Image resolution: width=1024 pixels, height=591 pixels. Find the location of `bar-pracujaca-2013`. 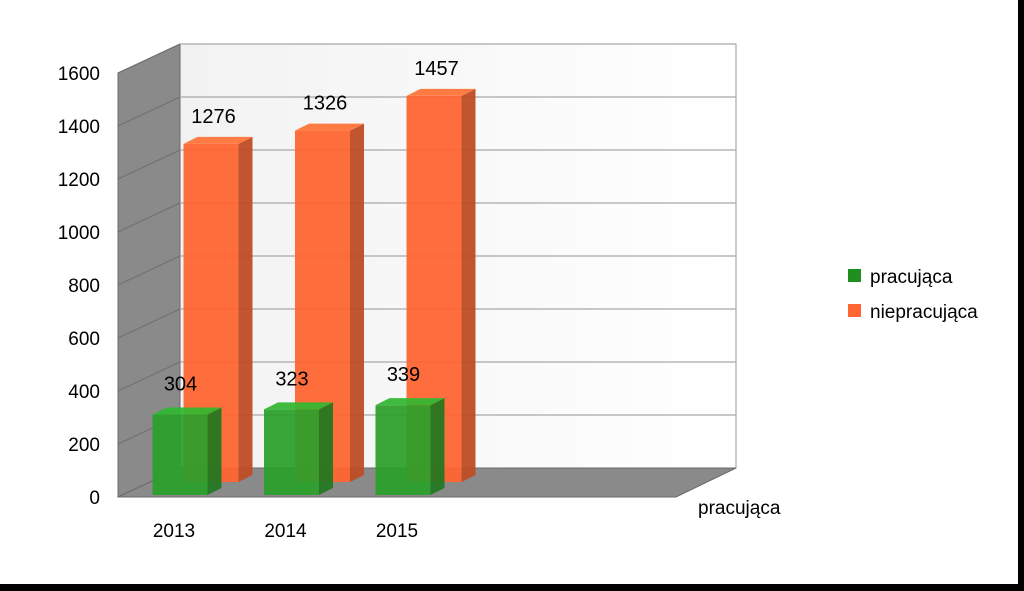

bar-pracujaca-2013 is located at coordinates (187, 451).